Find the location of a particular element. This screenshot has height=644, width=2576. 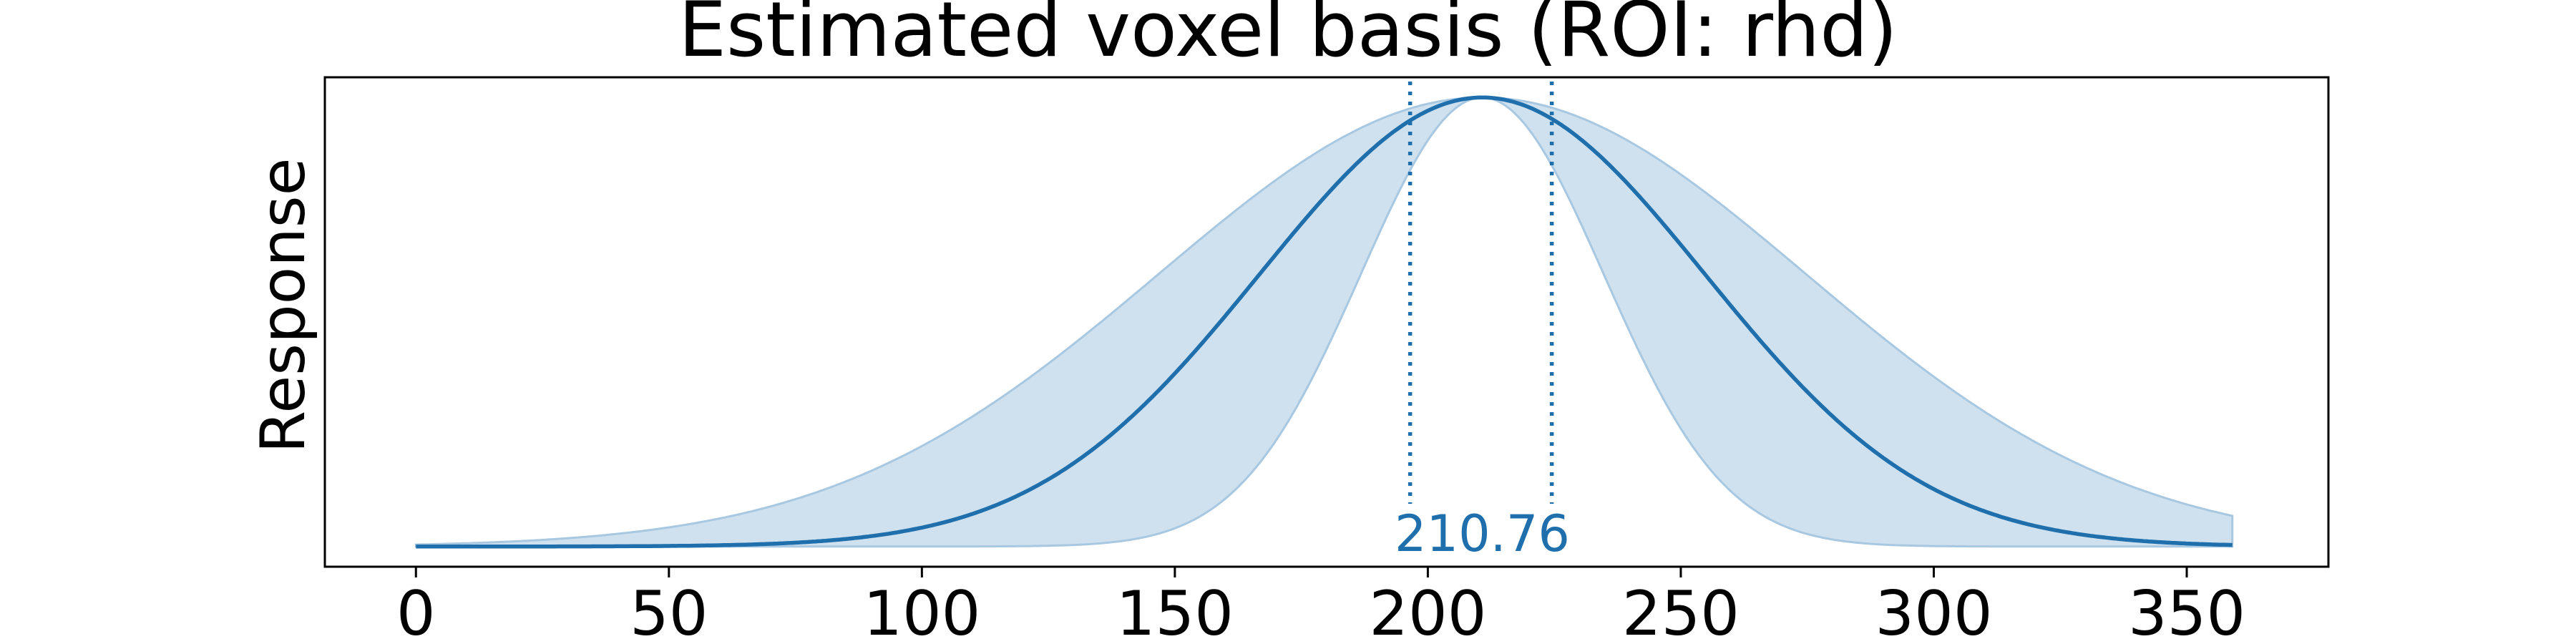

x-tick-label-2: 100 is located at coordinates (921, 611).